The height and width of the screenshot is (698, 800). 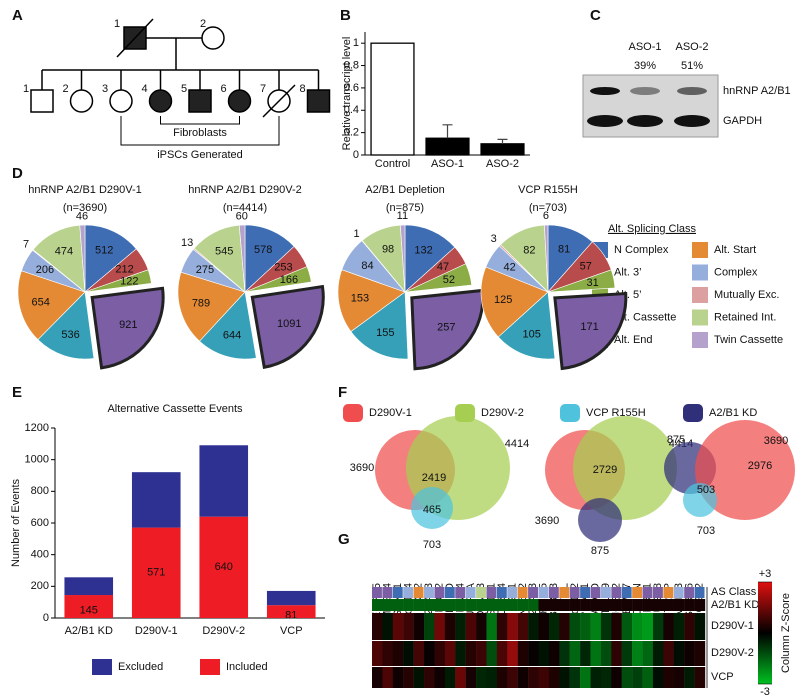 What do you see at coordinates (184, 89) in the screenshot?
I see `pedigree-id: 5` at bounding box center [184, 89].